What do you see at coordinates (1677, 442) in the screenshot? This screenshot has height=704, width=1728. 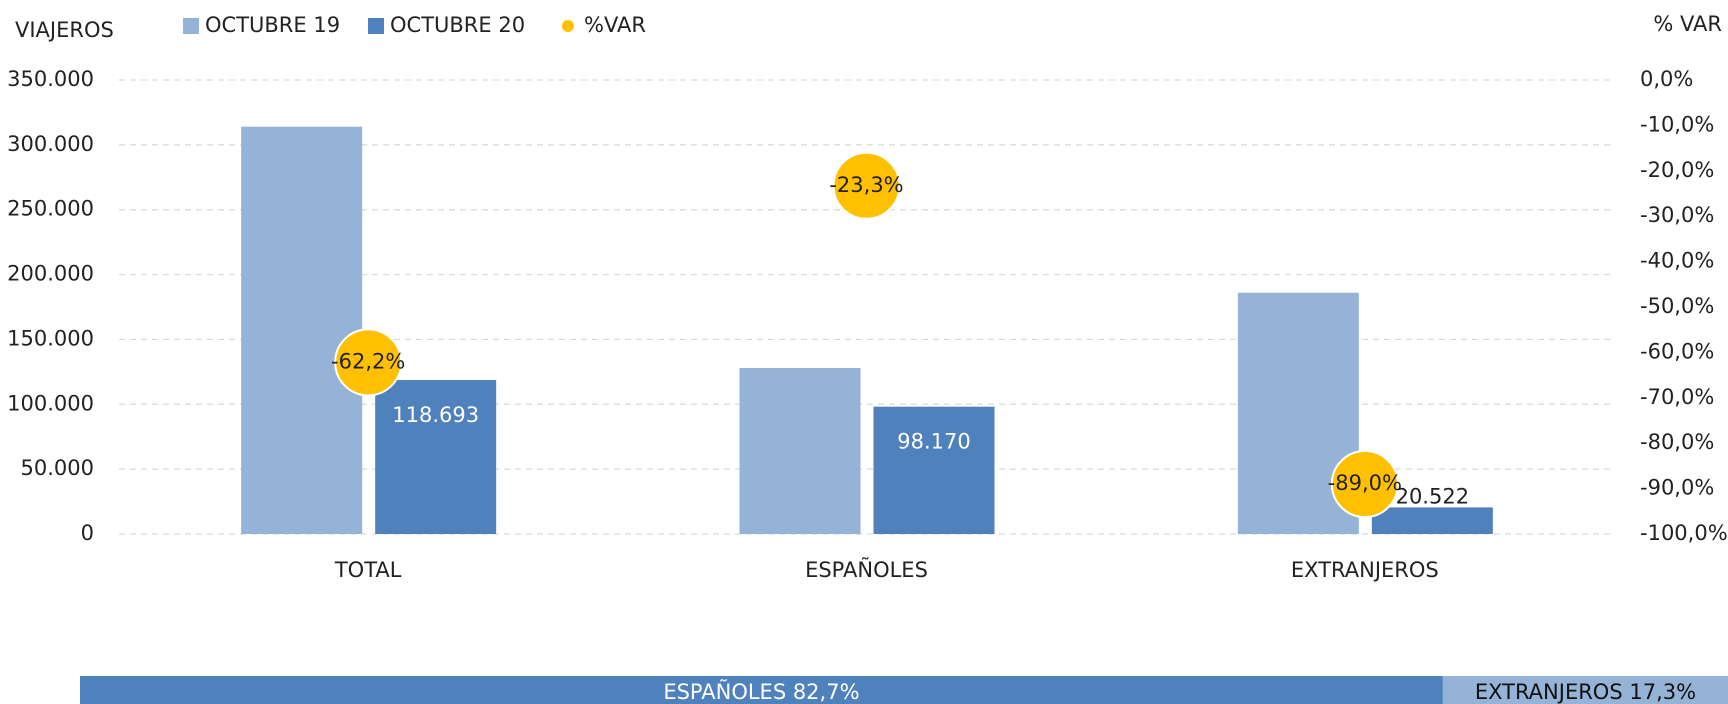 I see `y2-tick-label: -80,0%` at bounding box center [1677, 442].